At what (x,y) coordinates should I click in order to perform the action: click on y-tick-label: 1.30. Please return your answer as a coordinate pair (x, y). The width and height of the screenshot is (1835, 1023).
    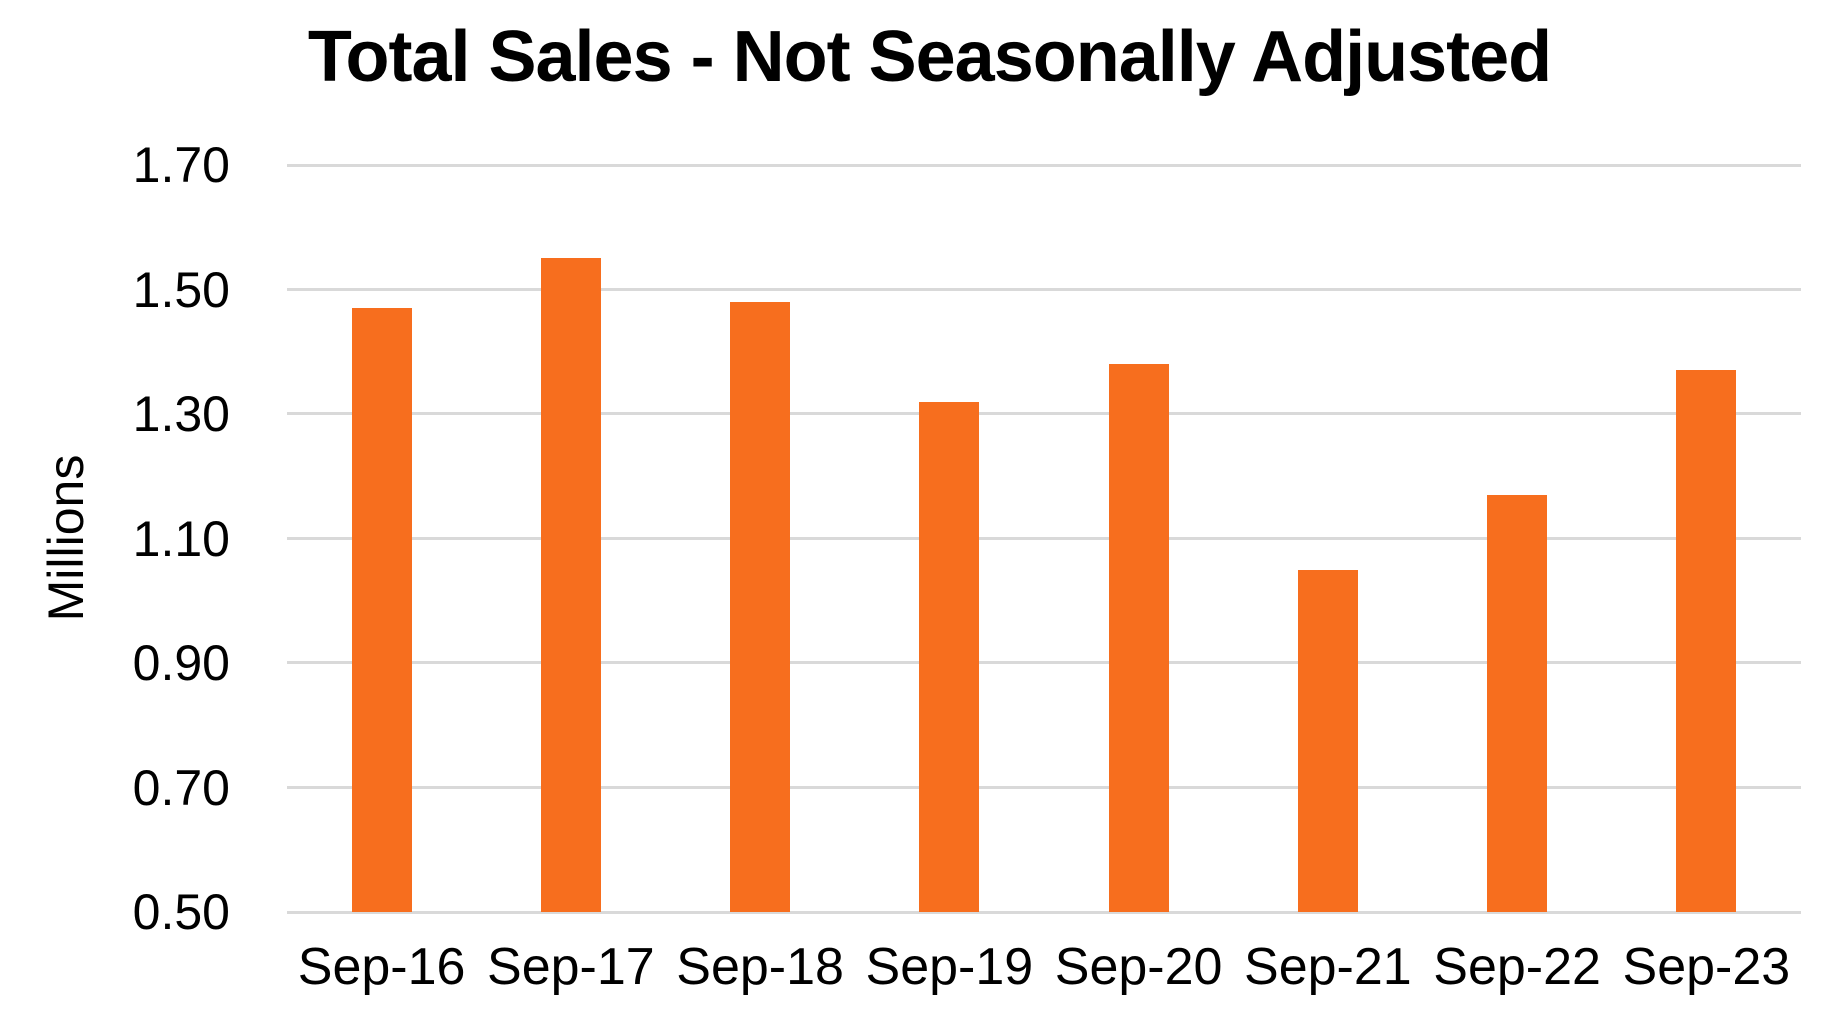
    Looking at the image, I should click on (181, 414).